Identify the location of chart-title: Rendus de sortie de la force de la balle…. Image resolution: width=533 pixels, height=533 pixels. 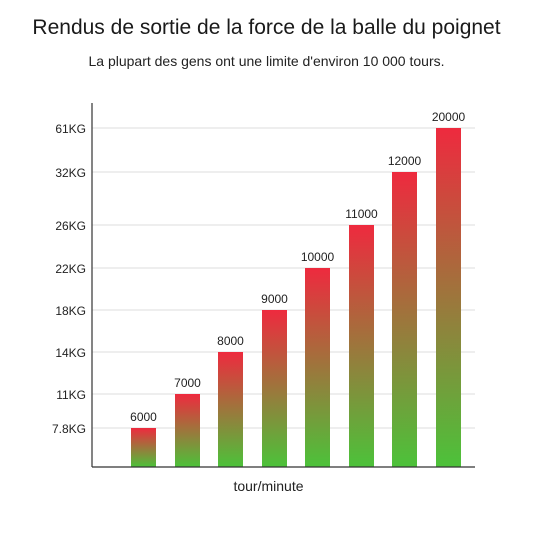
(266, 27).